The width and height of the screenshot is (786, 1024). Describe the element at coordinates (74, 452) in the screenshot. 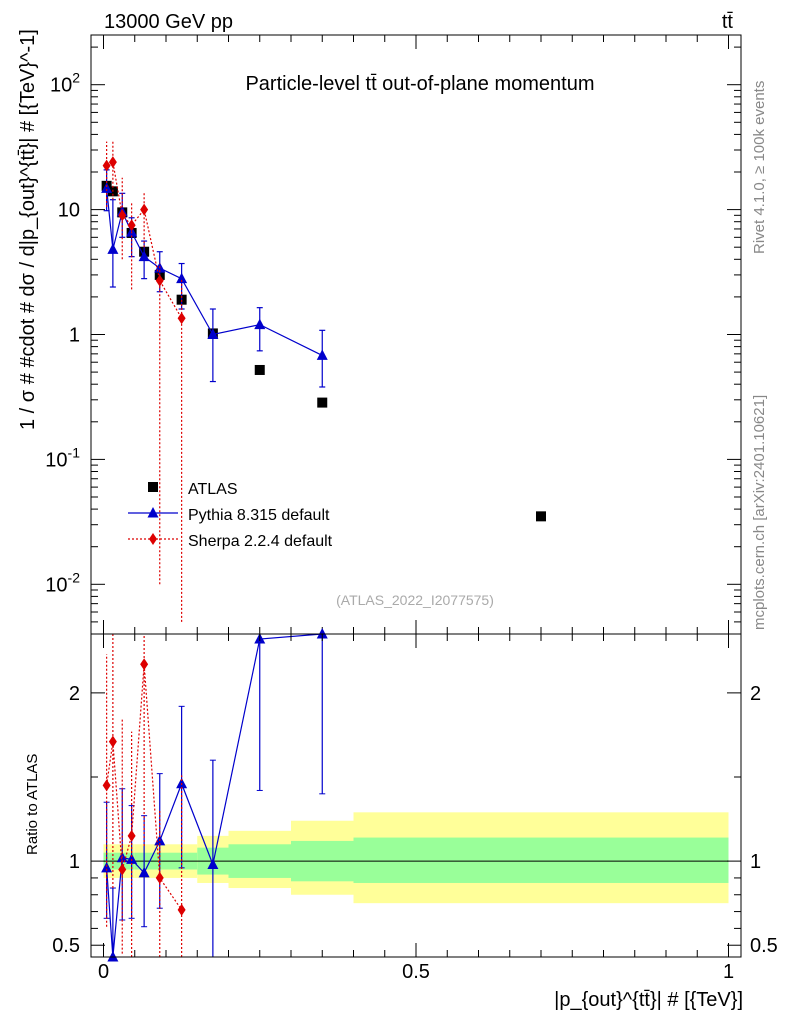

I see `y-tick-exponent: -1` at that location.